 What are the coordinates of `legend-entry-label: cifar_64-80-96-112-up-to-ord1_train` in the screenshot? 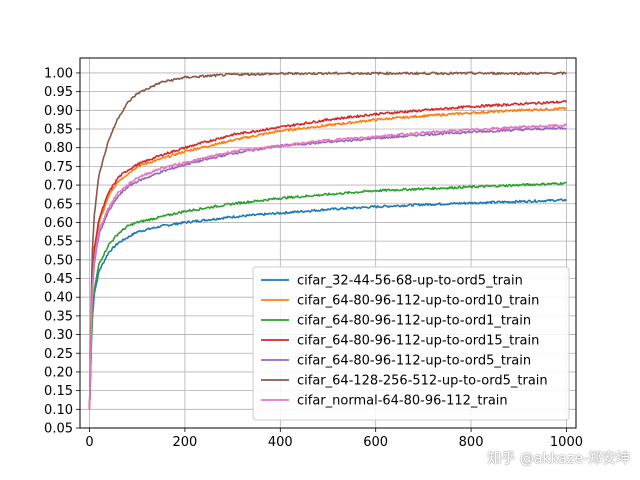 It's located at (414, 321).